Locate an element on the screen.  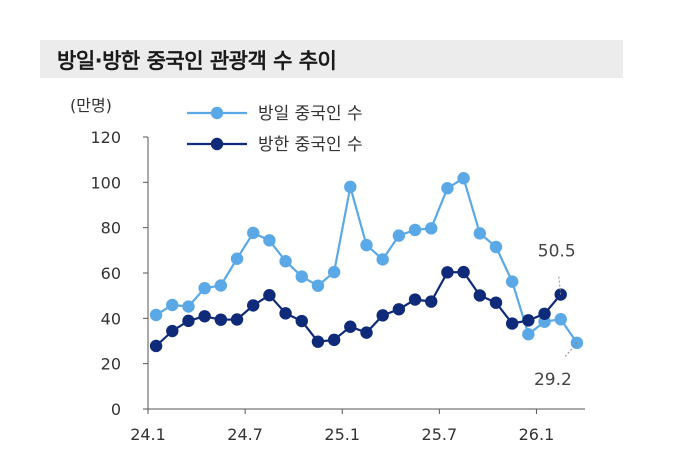
title-bar: 방일·방한 중국인 관광객 수 추이 is located at coordinates (331, 59).